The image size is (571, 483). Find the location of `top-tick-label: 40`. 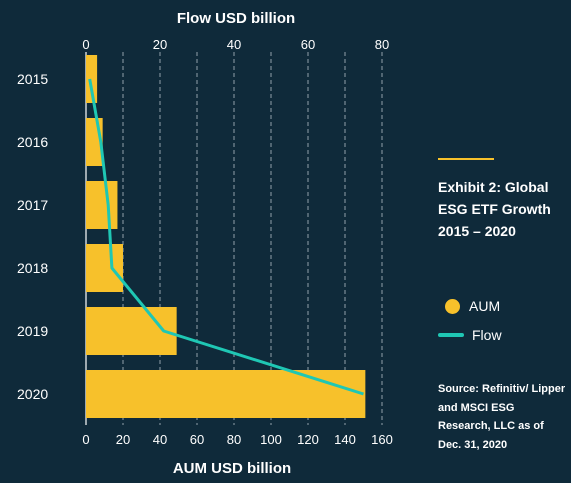

top-tick-label: 40 is located at coordinates (234, 44).